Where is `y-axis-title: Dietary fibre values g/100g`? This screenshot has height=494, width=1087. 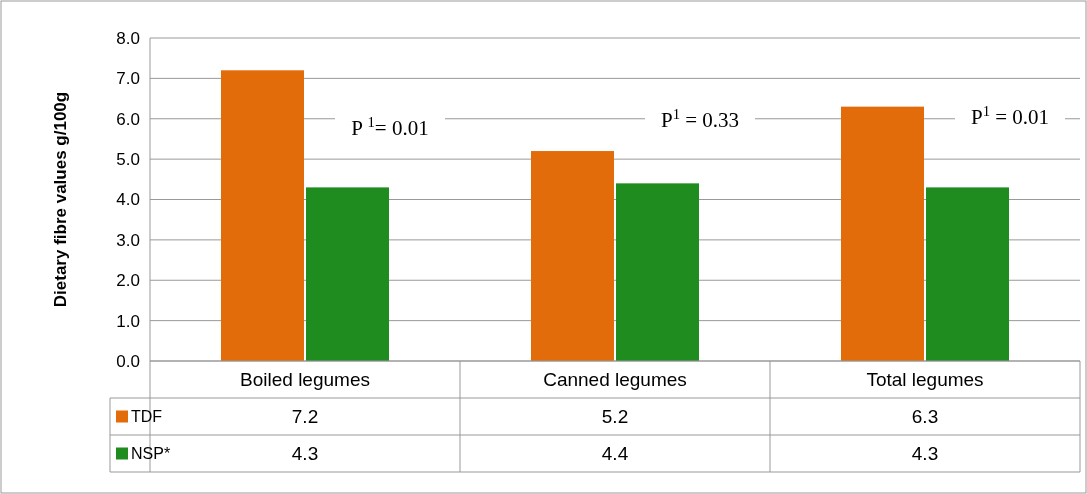 y-axis-title: Dietary fibre values g/100g is located at coordinates (60, 199).